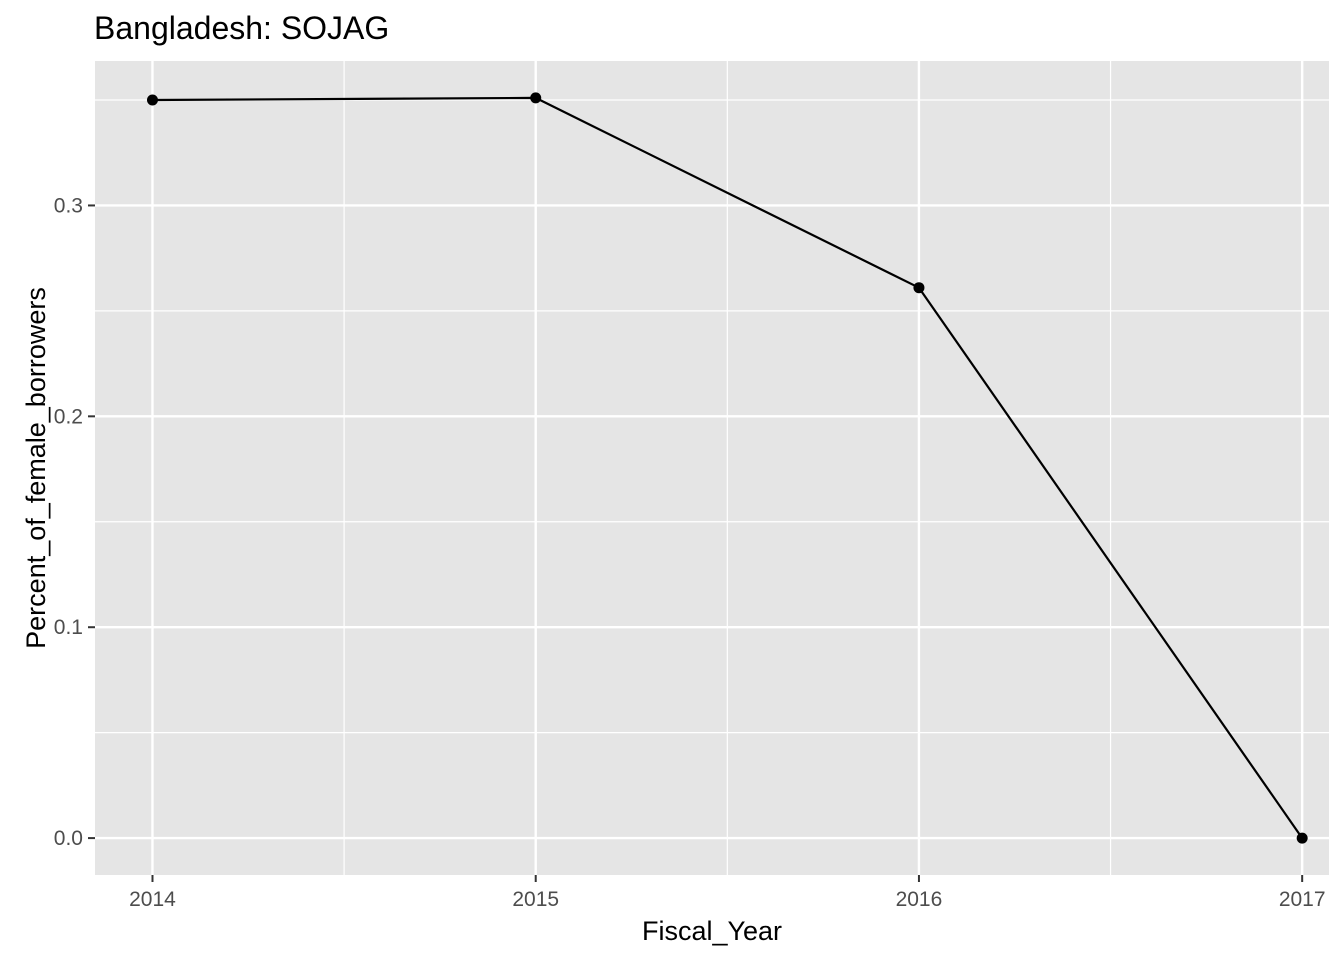 The image size is (1344, 960). I want to click on x-tick-label: 2015, so click(535, 899).